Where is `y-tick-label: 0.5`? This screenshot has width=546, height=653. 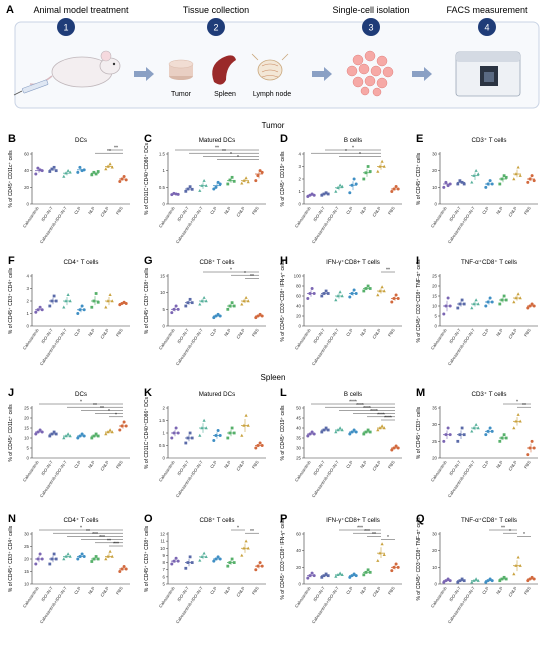
y-tick-label: 0.5 is located at coordinates (162, 187).